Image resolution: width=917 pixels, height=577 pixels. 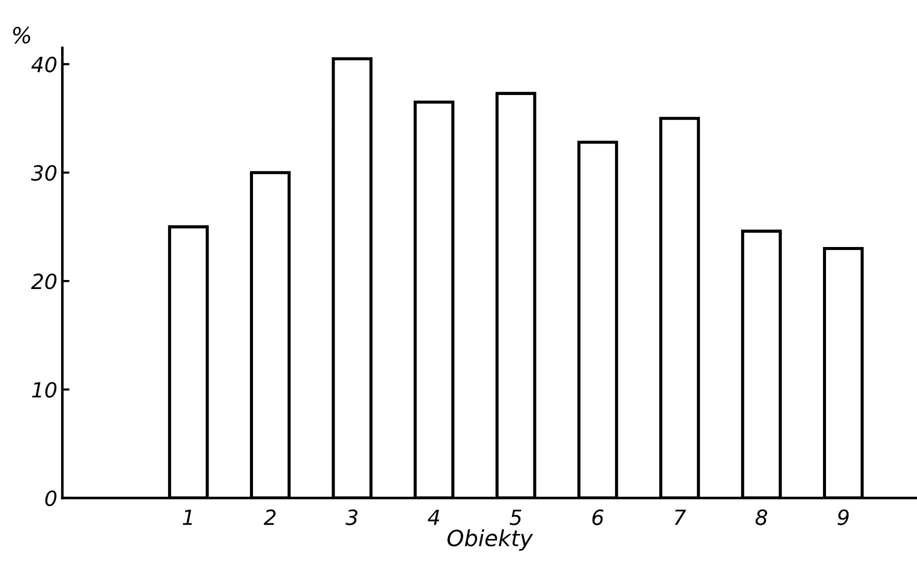 What do you see at coordinates (434, 517) in the screenshot?
I see `x-tick-label: 4` at bounding box center [434, 517].